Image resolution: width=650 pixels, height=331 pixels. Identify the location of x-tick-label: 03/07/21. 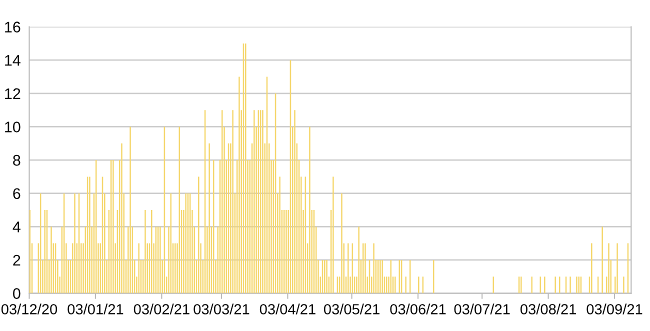
(482, 309).